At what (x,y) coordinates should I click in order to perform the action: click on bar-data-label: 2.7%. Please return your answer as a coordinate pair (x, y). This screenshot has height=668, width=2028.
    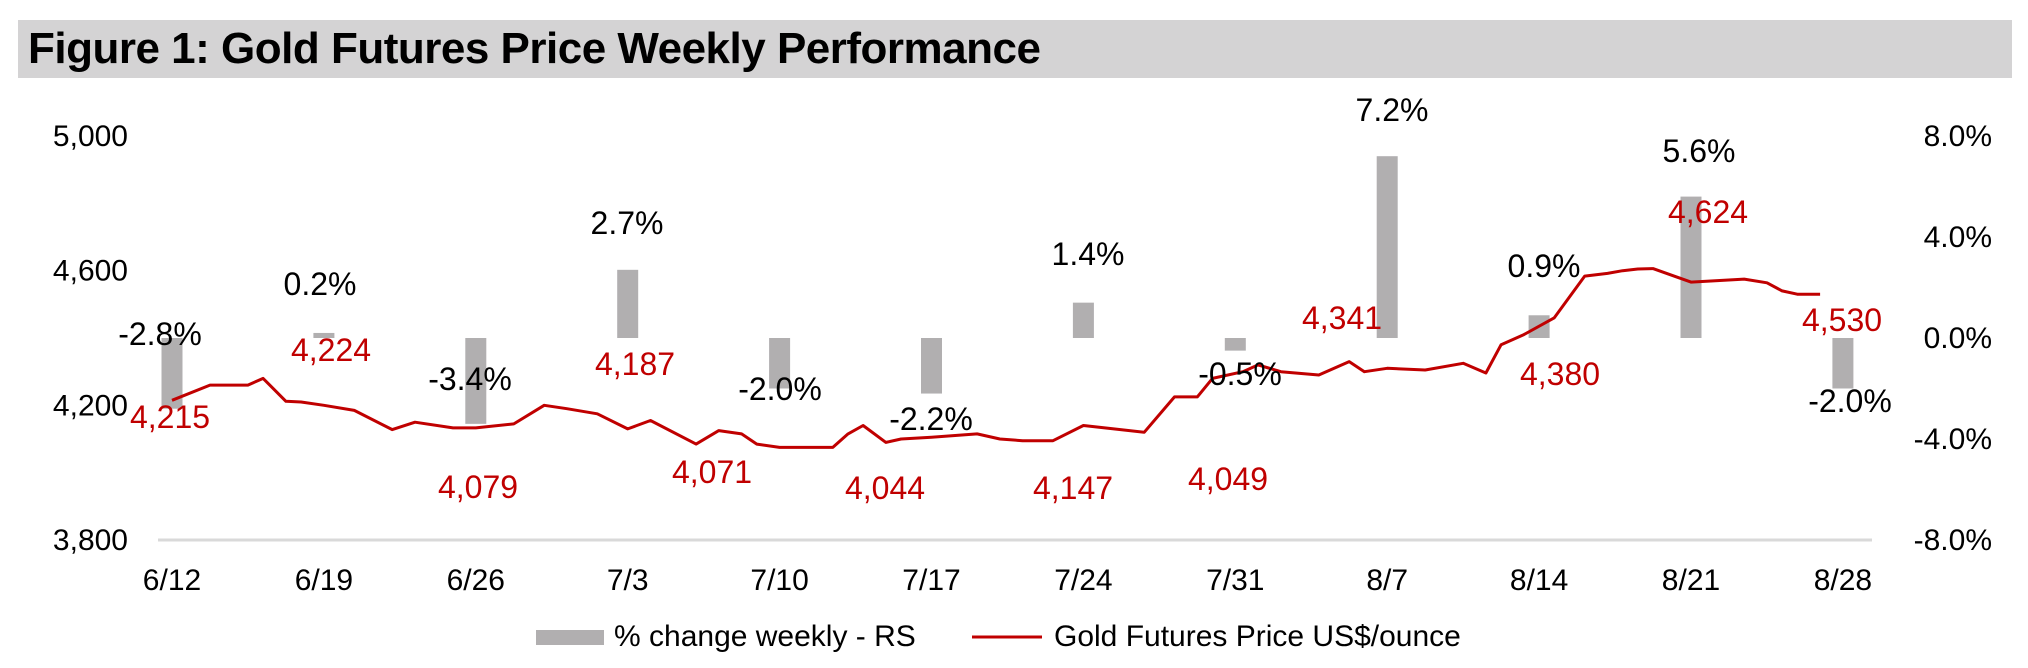
    Looking at the image, I should click on (627, 223).